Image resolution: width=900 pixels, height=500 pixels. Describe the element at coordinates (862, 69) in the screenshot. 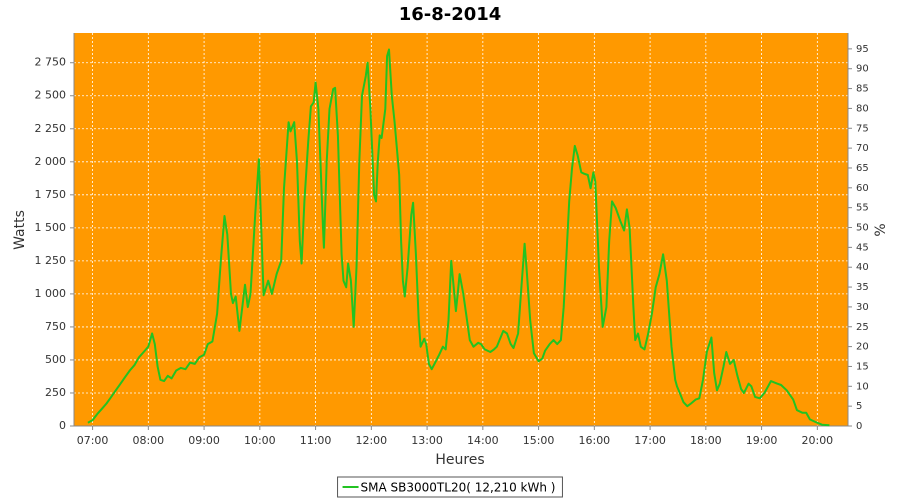

I see `y2-tick-label: 90` at that location.